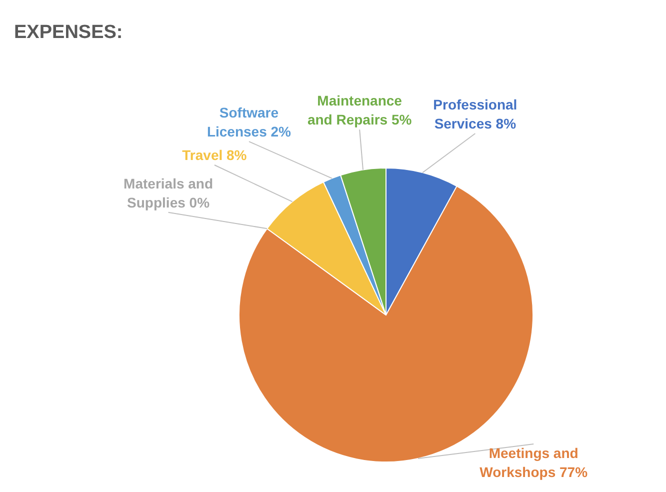 This screenshot has width=666, height=492. Describe the element at coordinates (169, 192) in the screenshot. I see `category-label: Materials and Supplies 0%` at that location.